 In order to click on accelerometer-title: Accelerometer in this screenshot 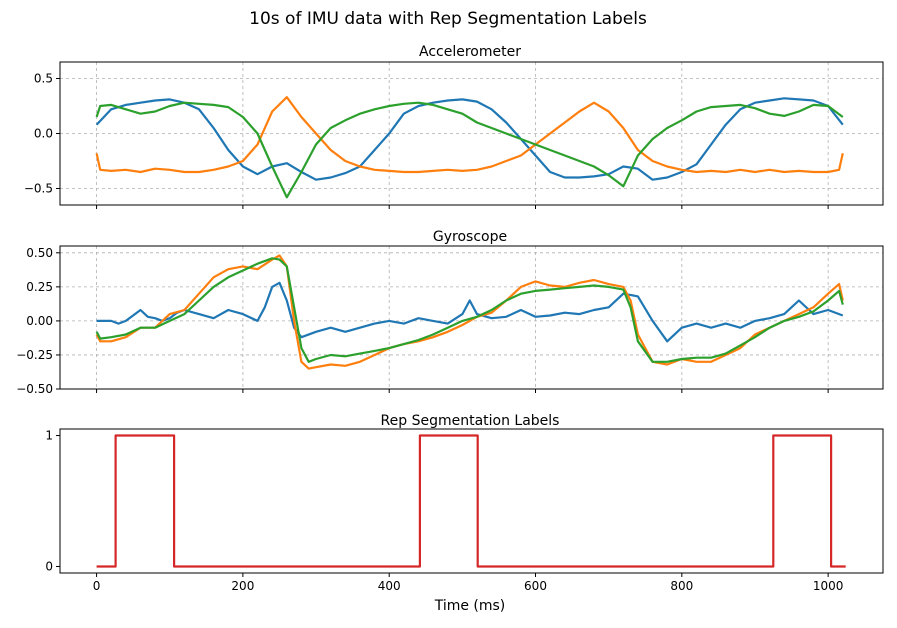, I will do `click(470, 52)`.